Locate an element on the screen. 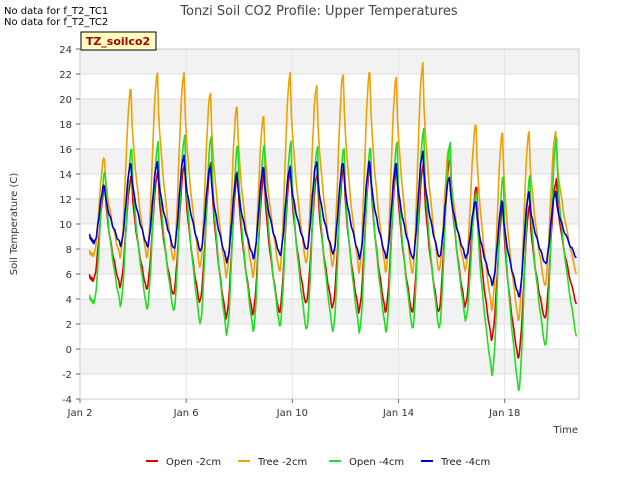 This screenshot has height=480, width=640. x-tick-label: Jan 2 is located at coordinates (80, 413).